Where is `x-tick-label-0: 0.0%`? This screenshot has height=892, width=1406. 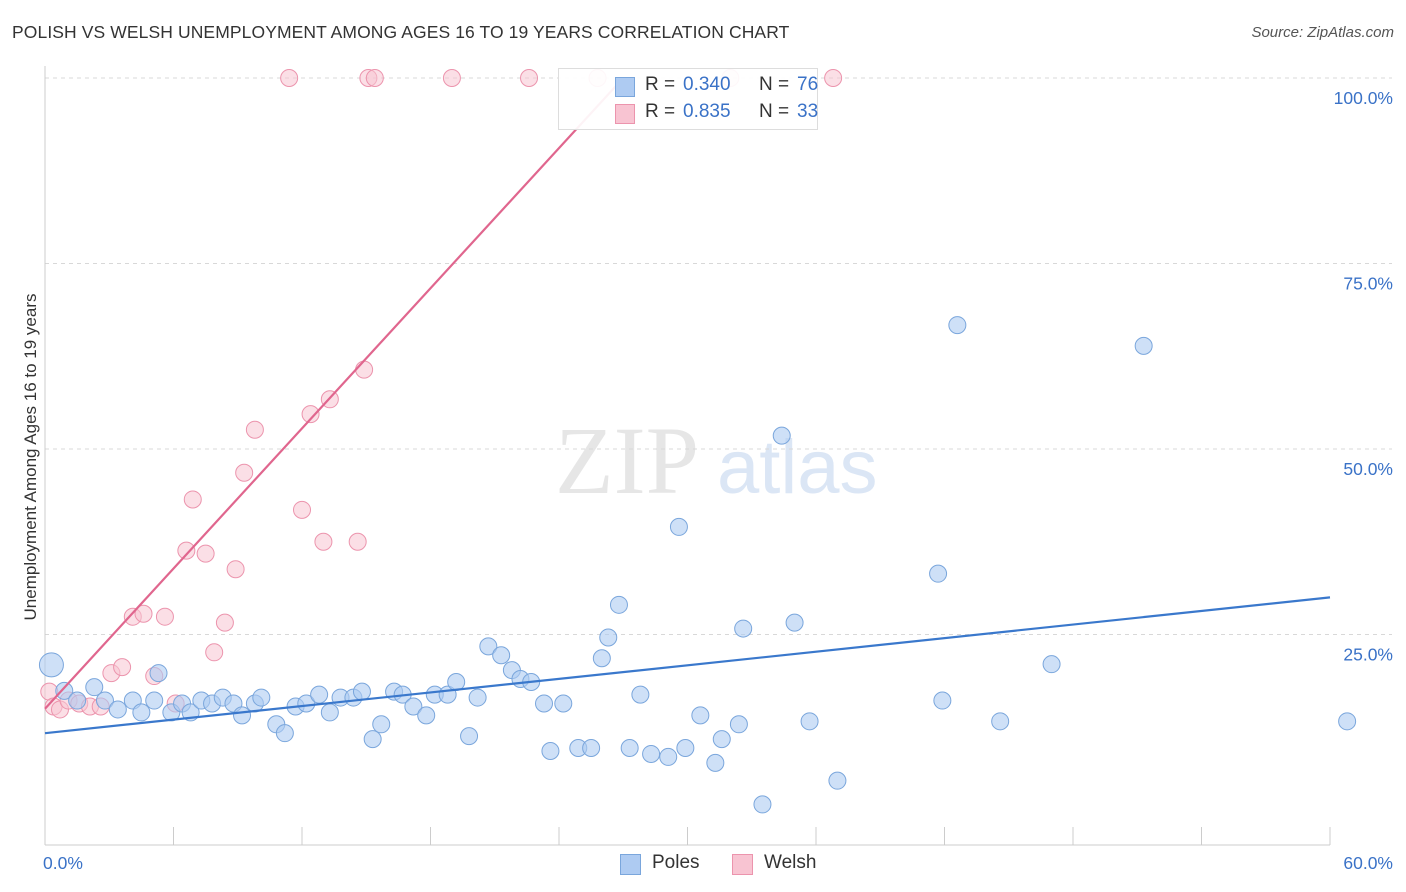 x-tick-label-0: 0.0% is located at coordinates (63, 863).